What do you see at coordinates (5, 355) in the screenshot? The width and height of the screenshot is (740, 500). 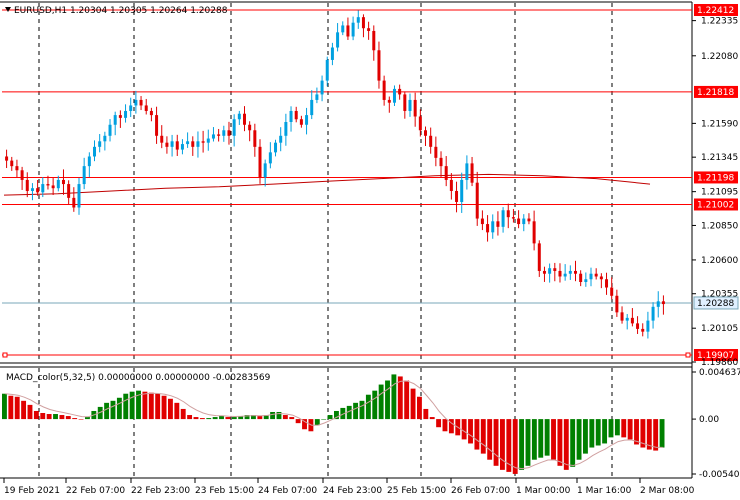 I see `level-handle-left` at bounding box center [5, 355].